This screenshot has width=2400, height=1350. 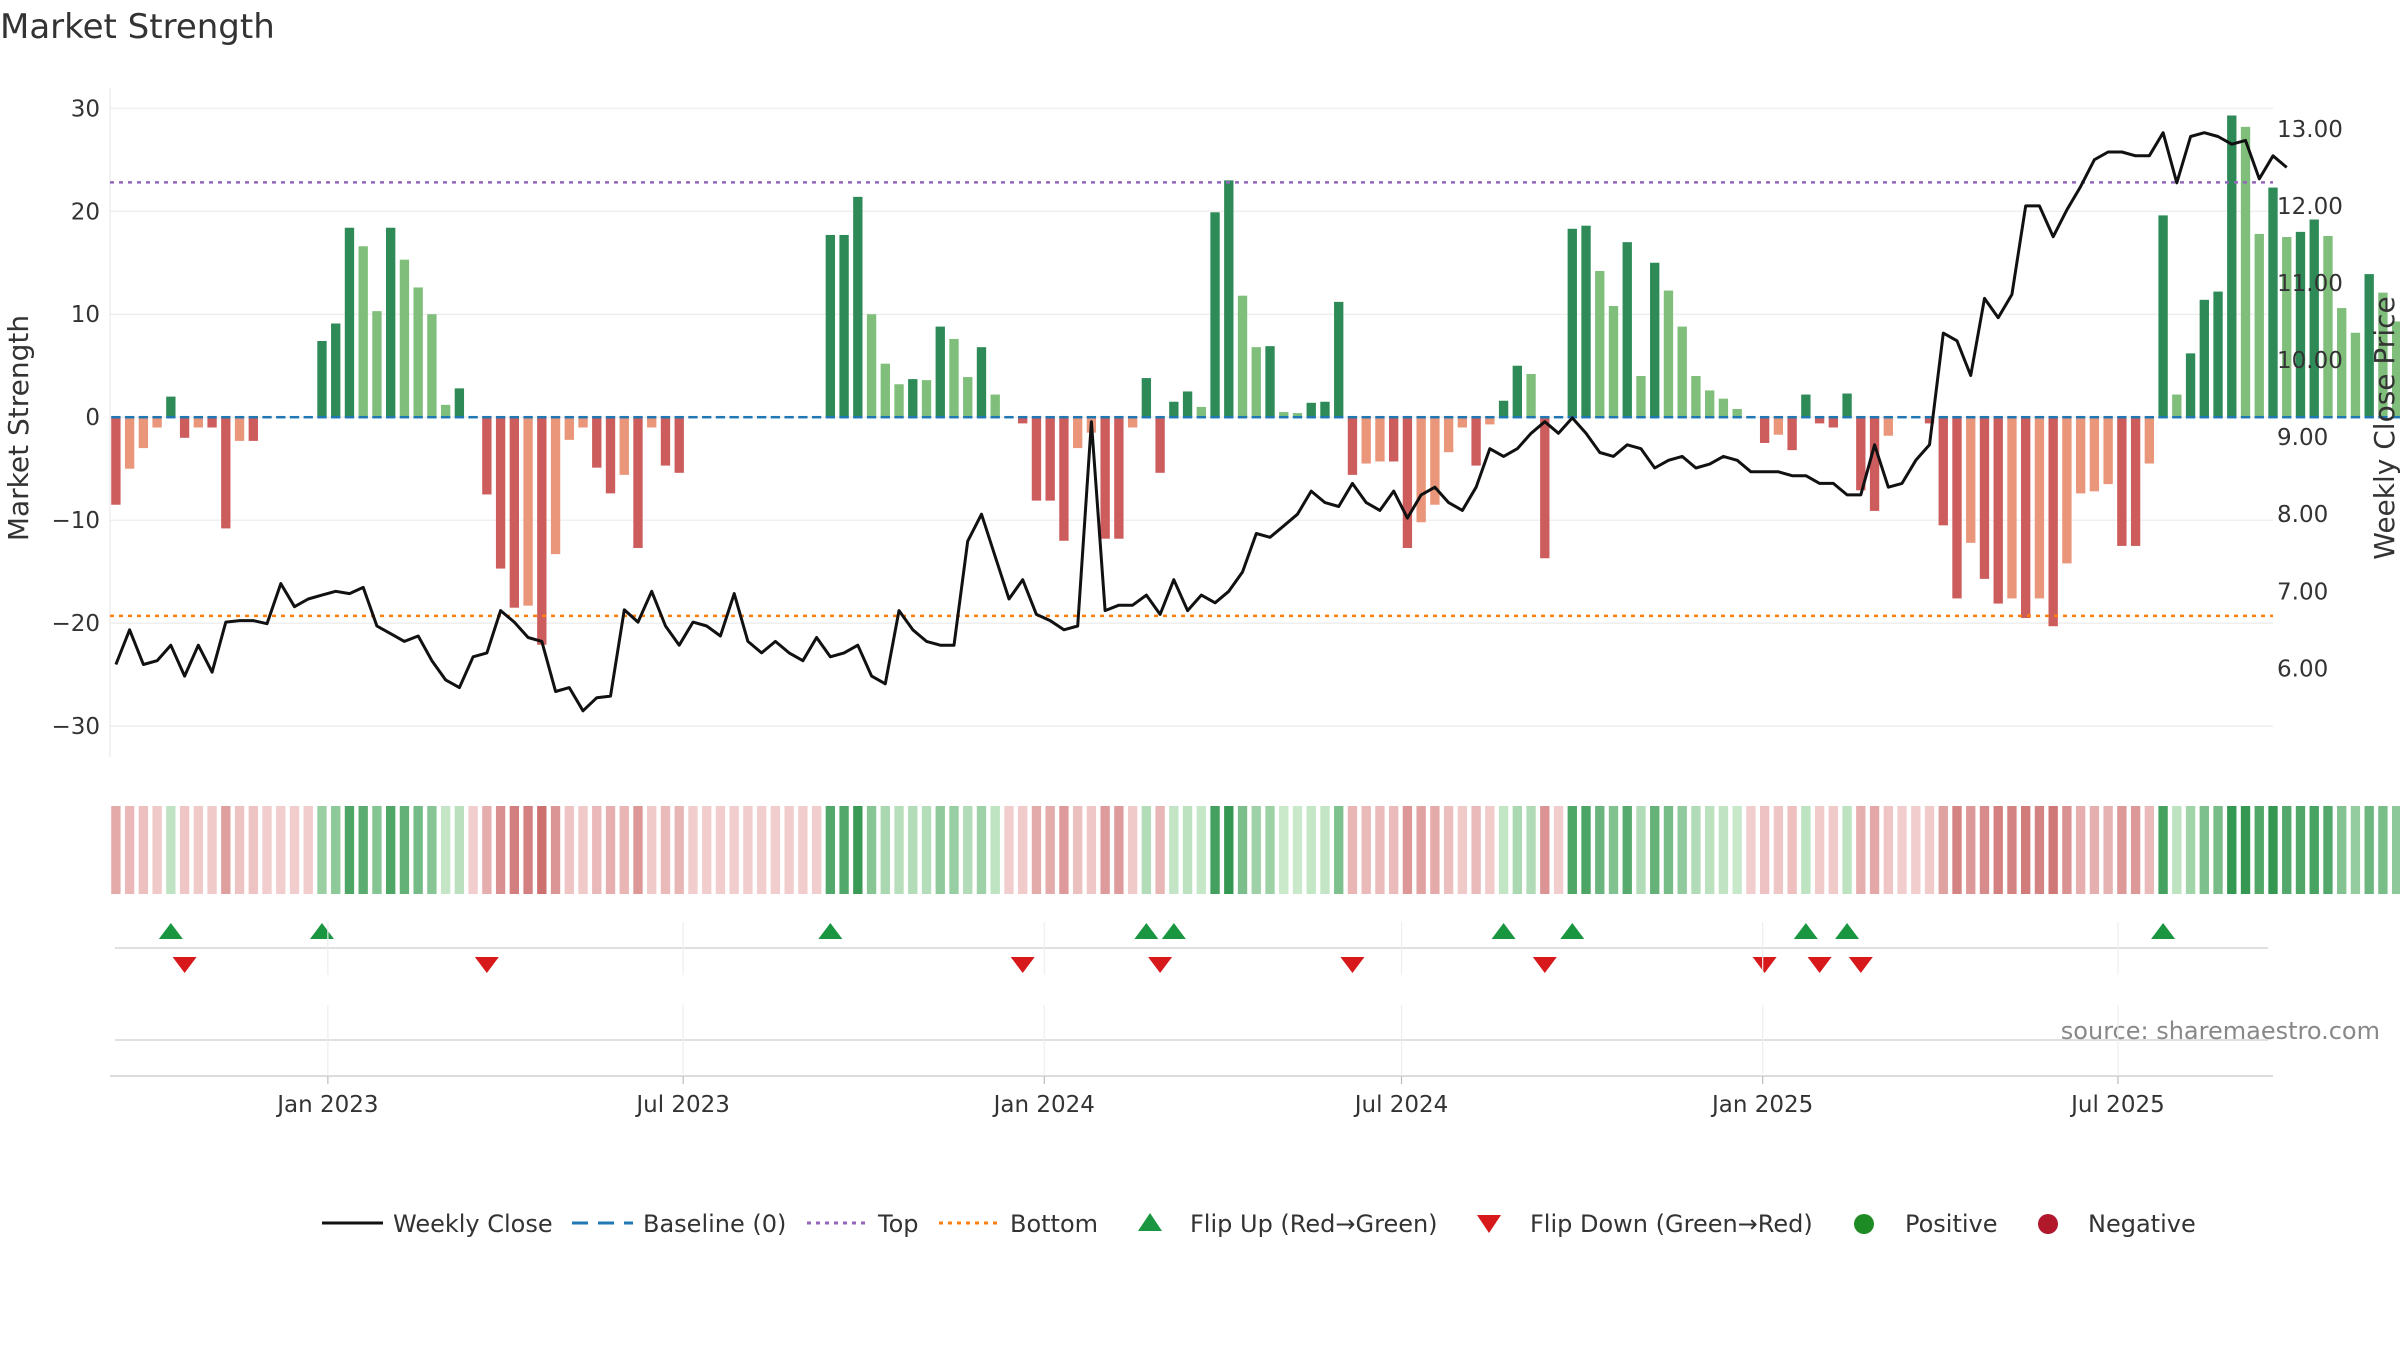 I want to click on source-label: source: sharemaestro.com, so click(x=2220, y=1031).